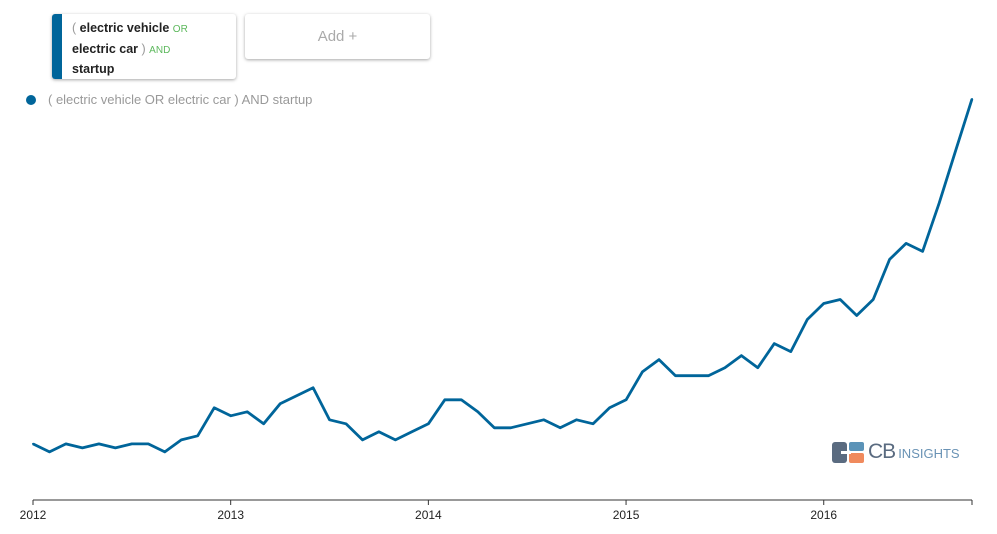 This screenshot has height=534, width=997. What do you see at coordinates (428, 515) in the screenshot?
I see `x-tick-label: 2014` at bounding box center [428, 515].